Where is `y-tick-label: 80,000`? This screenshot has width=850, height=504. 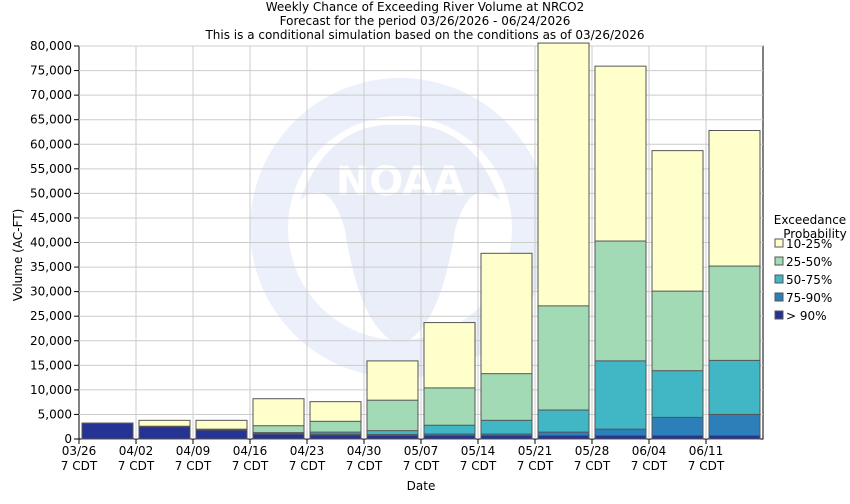 y-tick-label: 80,000 is located at coordinates (51, 46).